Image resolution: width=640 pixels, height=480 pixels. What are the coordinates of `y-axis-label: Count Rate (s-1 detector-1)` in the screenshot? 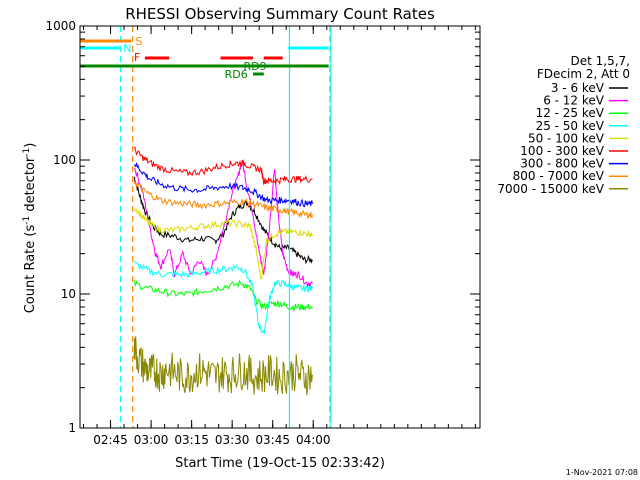 It's located at (30, 228).